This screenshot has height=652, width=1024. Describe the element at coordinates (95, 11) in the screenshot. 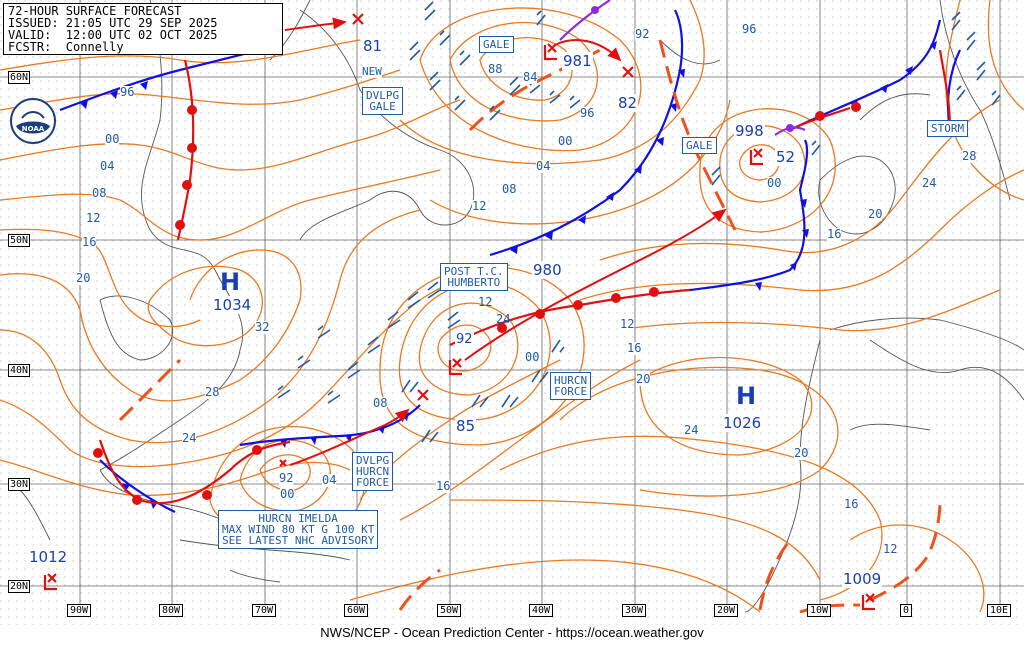

I see `forecast-title: 72-HOUR SURFACE FORECAST` at that location.